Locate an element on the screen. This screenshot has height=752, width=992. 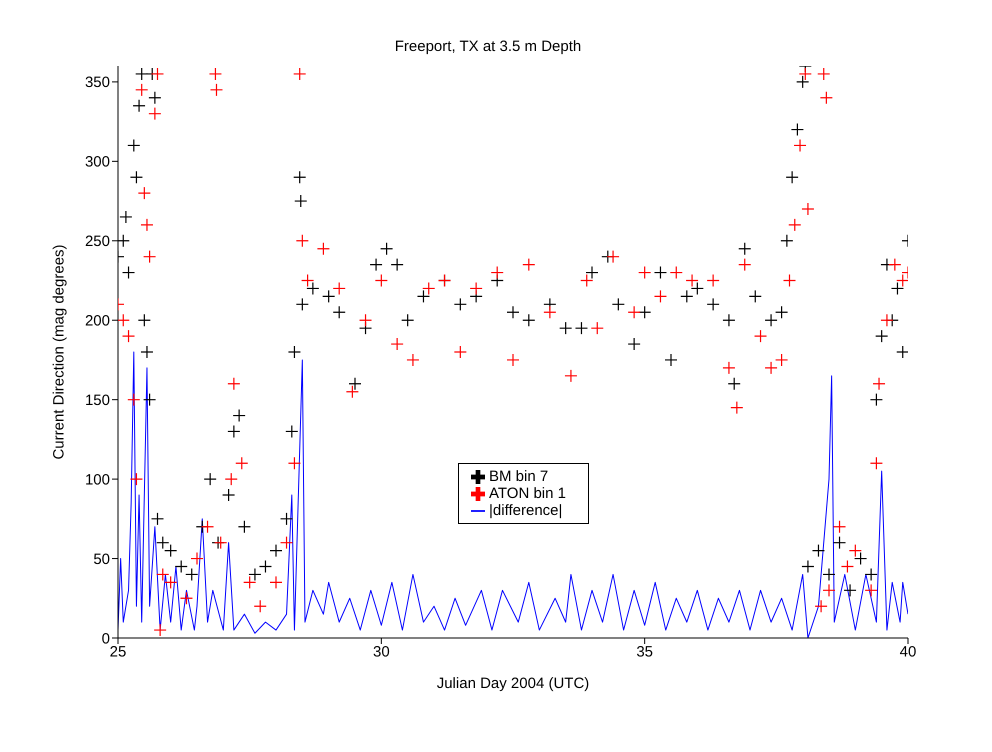
legend-label: BM bin 7 is located at coordinates (518, 476).